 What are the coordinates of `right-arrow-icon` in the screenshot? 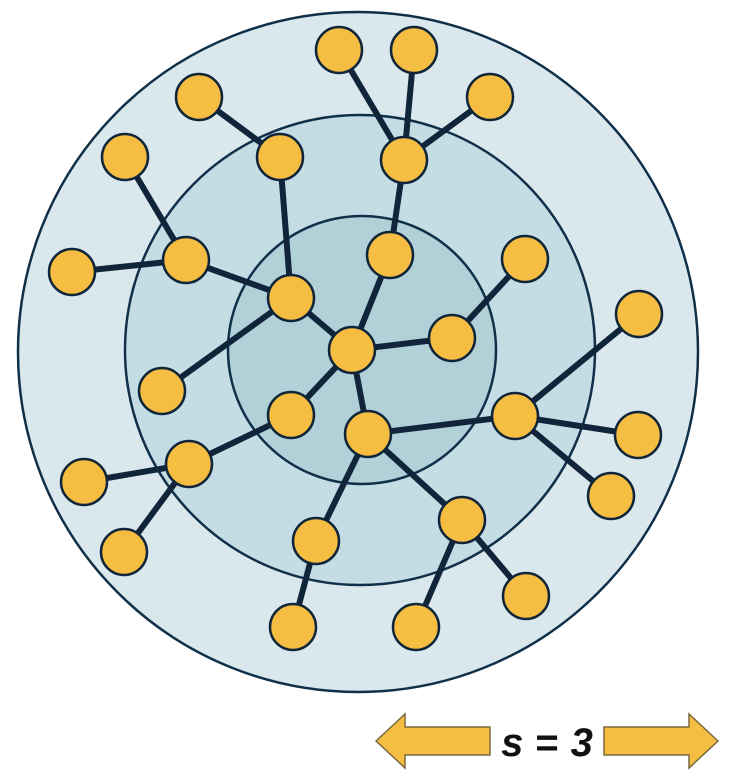 It's located at (661, 741).